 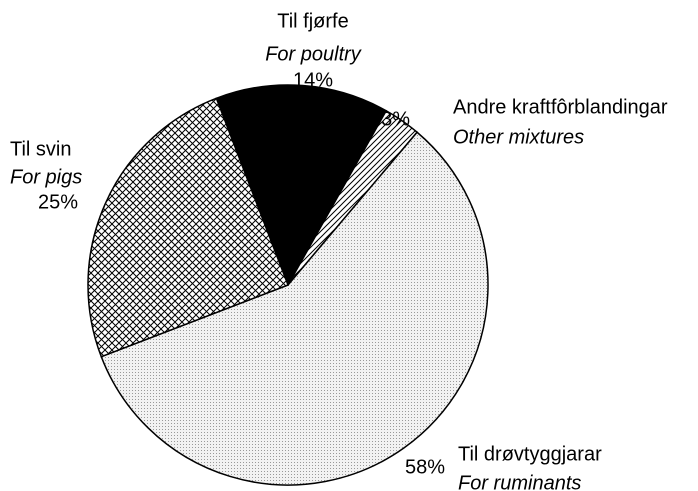 What do you see at coordinates (312, 21) in the screenshot?
I see `slice-label: Til fjørfe` at bounding box center [312, 21].